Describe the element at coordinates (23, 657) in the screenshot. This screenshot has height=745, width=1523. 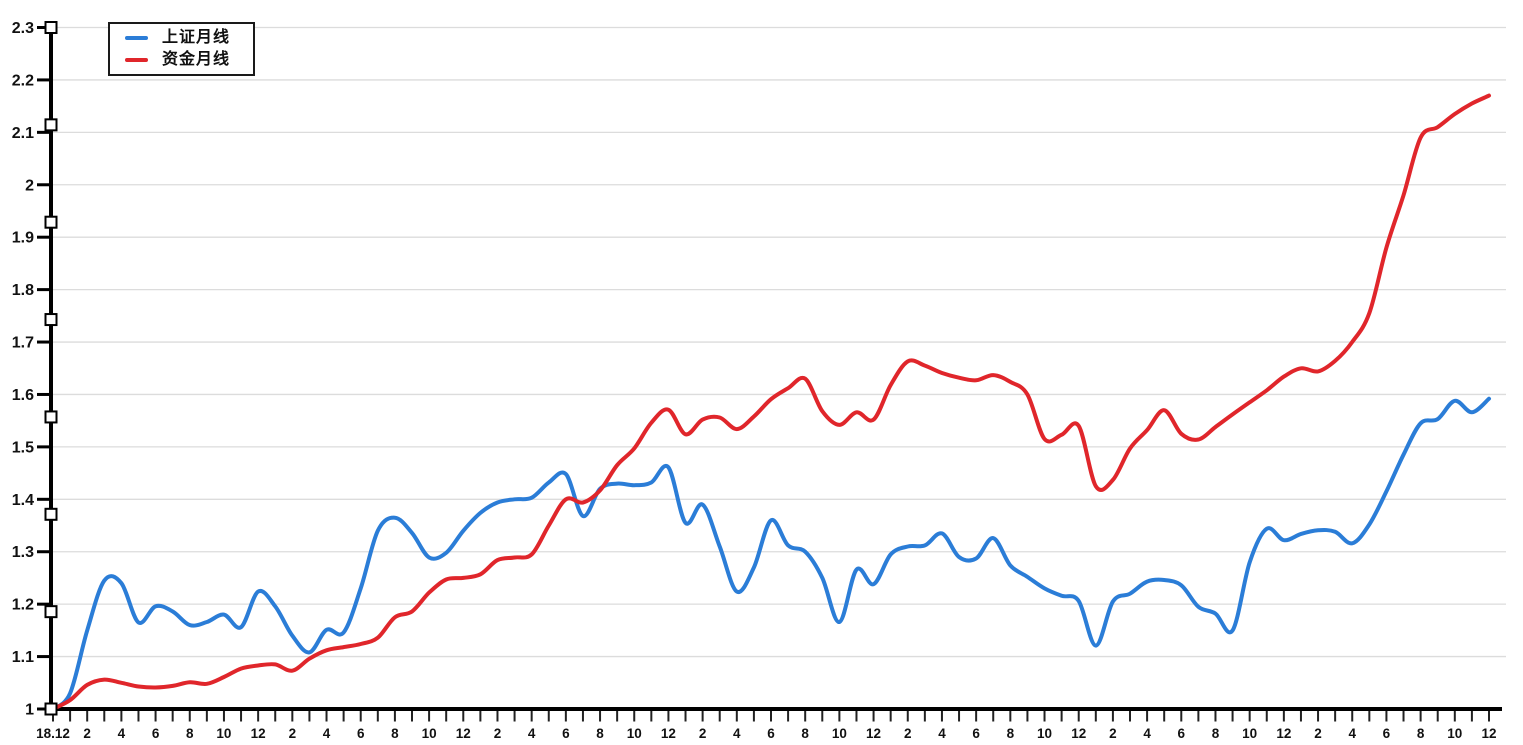
I see `y-axis-label: 1.1` at that location.